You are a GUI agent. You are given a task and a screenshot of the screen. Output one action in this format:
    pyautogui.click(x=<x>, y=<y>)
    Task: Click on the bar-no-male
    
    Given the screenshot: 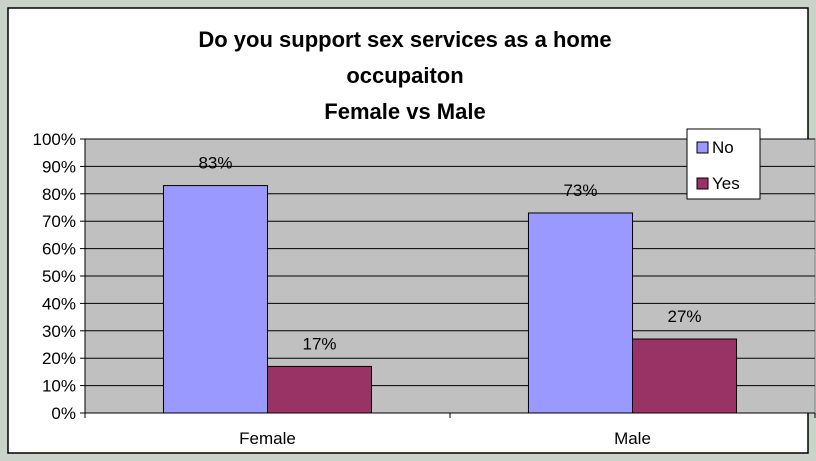 What is the action you would take?
    pyautogui.click(x=580, y=313)
    